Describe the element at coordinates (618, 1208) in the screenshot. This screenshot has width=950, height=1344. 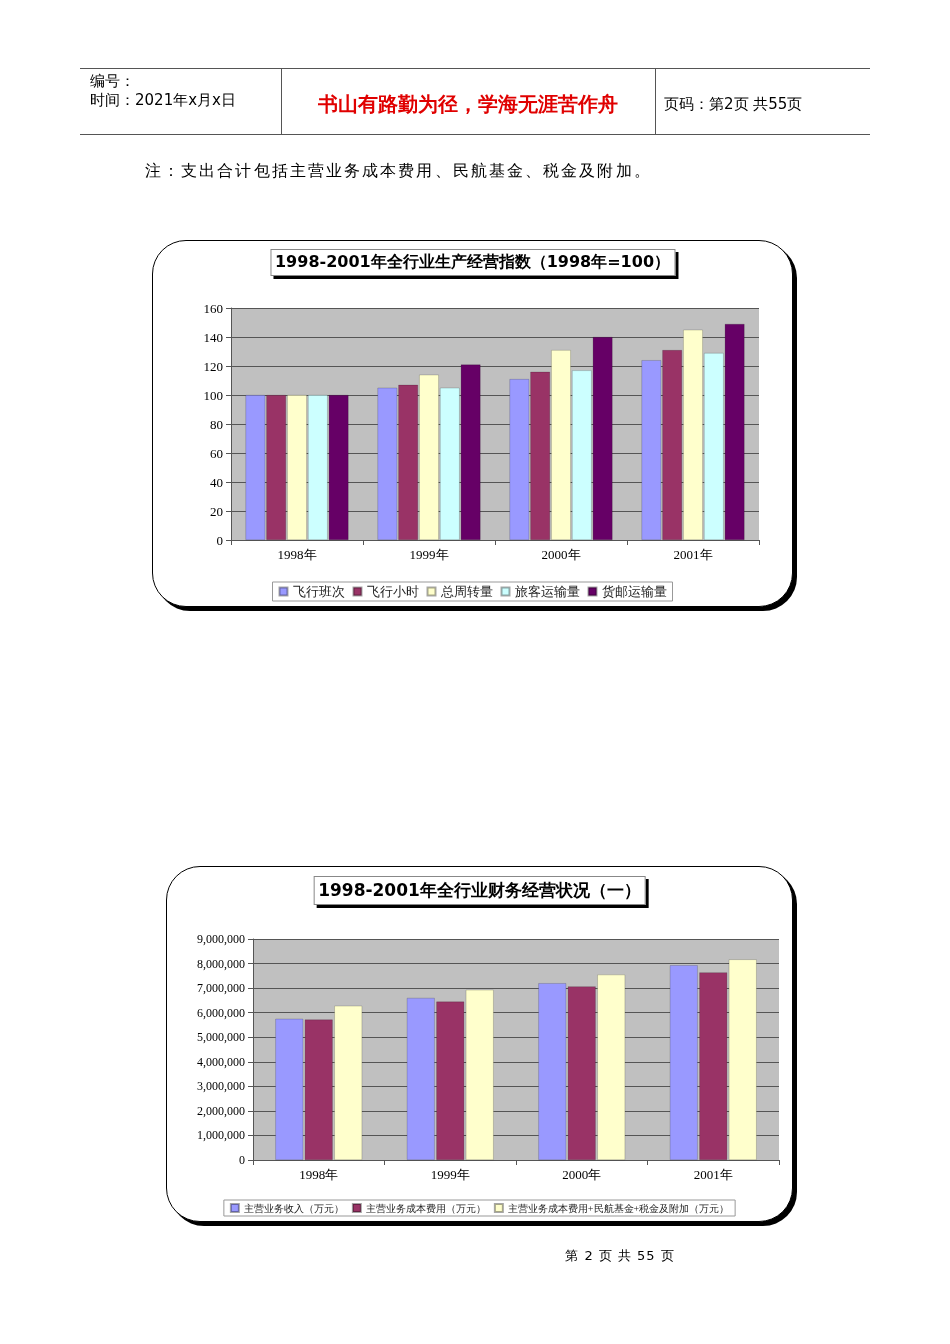
I see `legend-label: 主营业务成本费用+民航基金+税金及附加（万元）` at that location.